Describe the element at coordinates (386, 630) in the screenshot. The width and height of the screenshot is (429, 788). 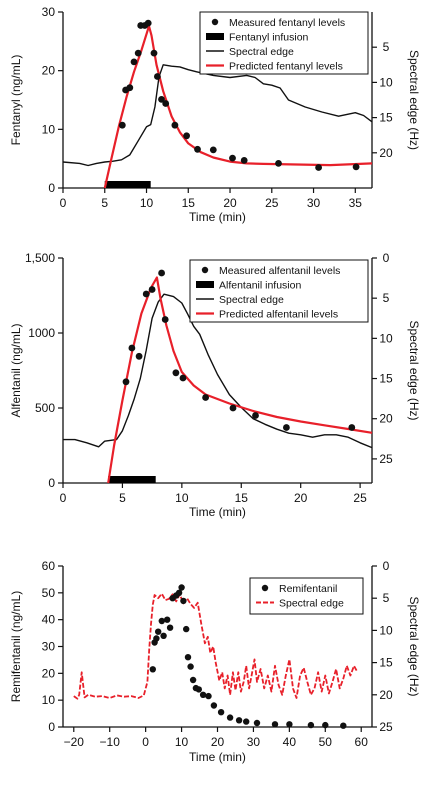
I see `y2-tick-label: 10` at that location.